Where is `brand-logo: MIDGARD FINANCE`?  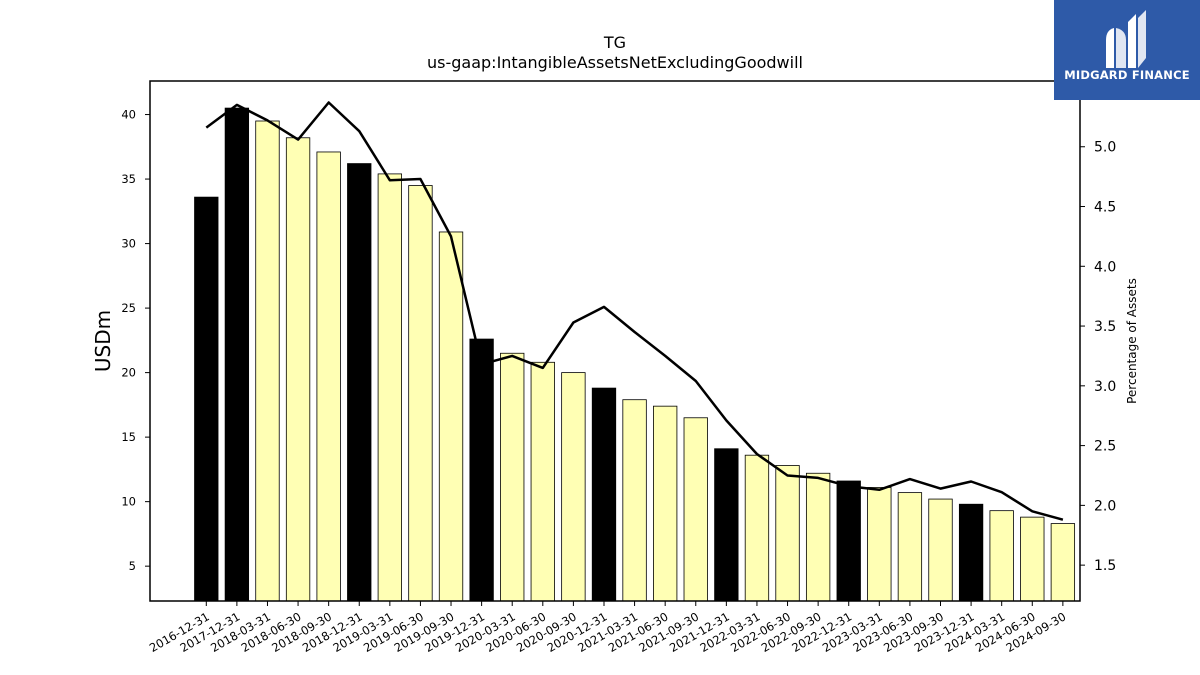 brand-logo: MIDGARD FINANCE is located at coordinates (1127, 50).